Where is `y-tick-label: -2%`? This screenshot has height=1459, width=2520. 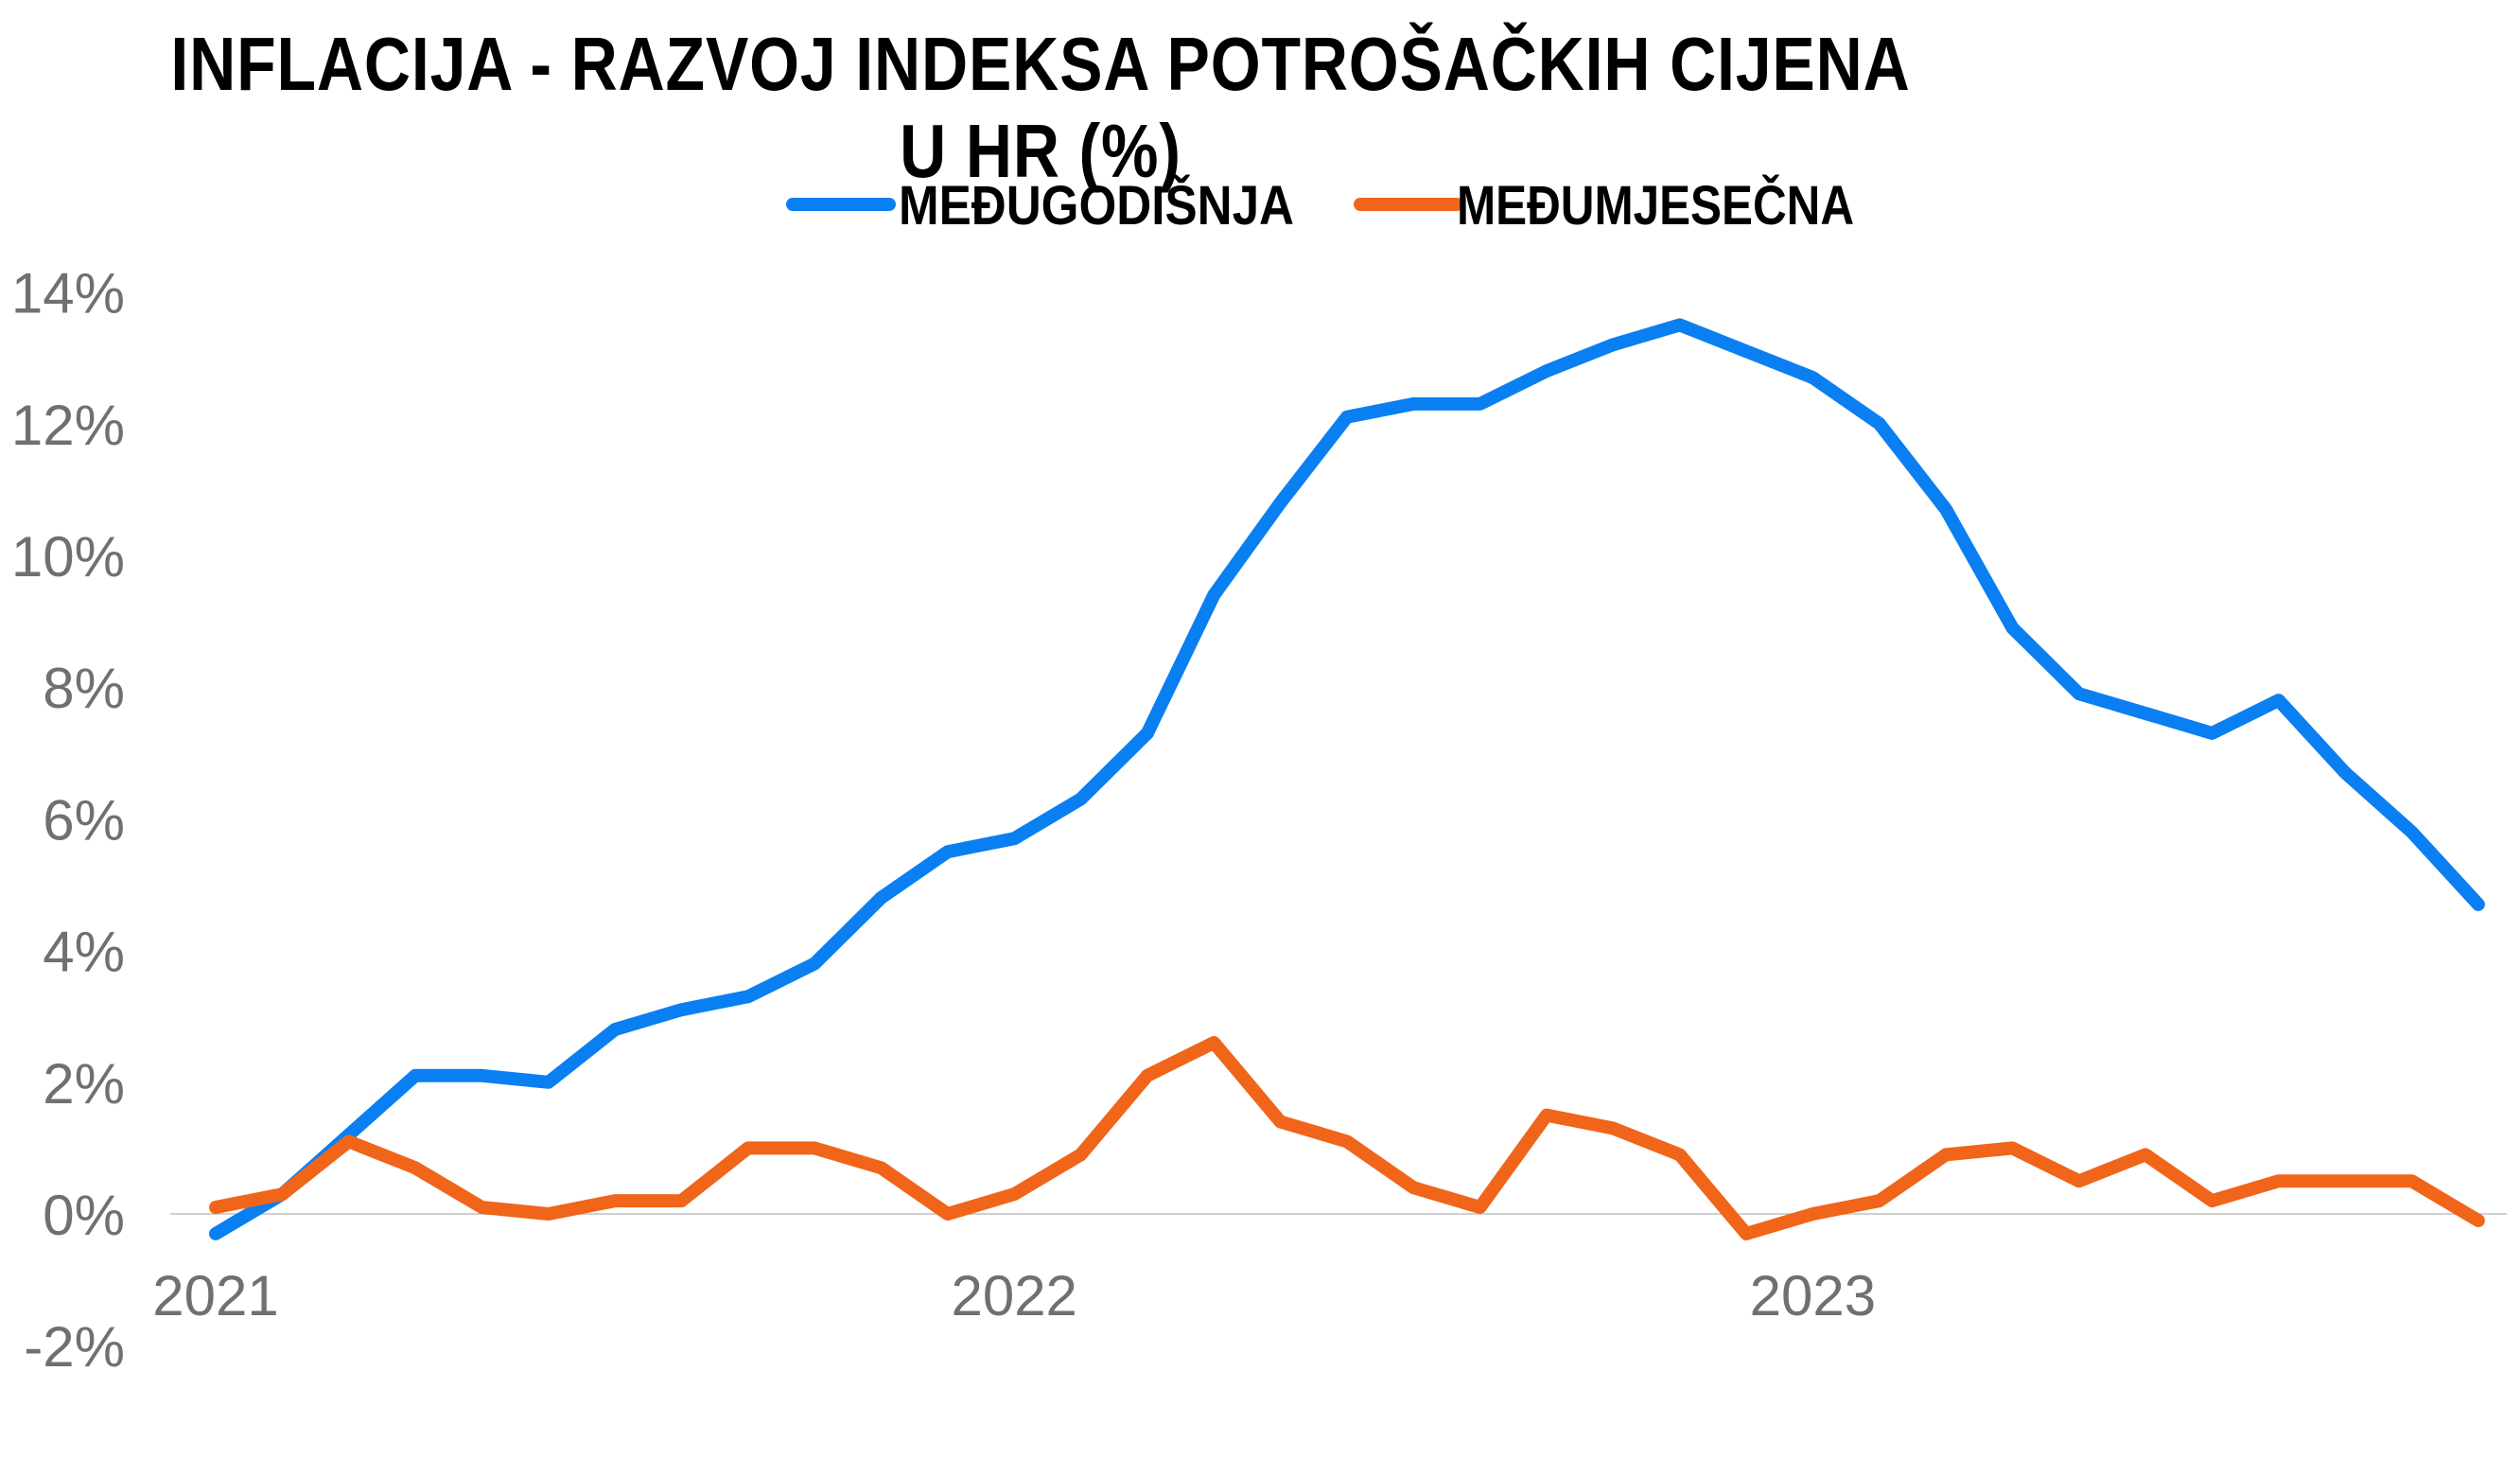
y-tick-label: -2% is located at coordinates (74, 1347).